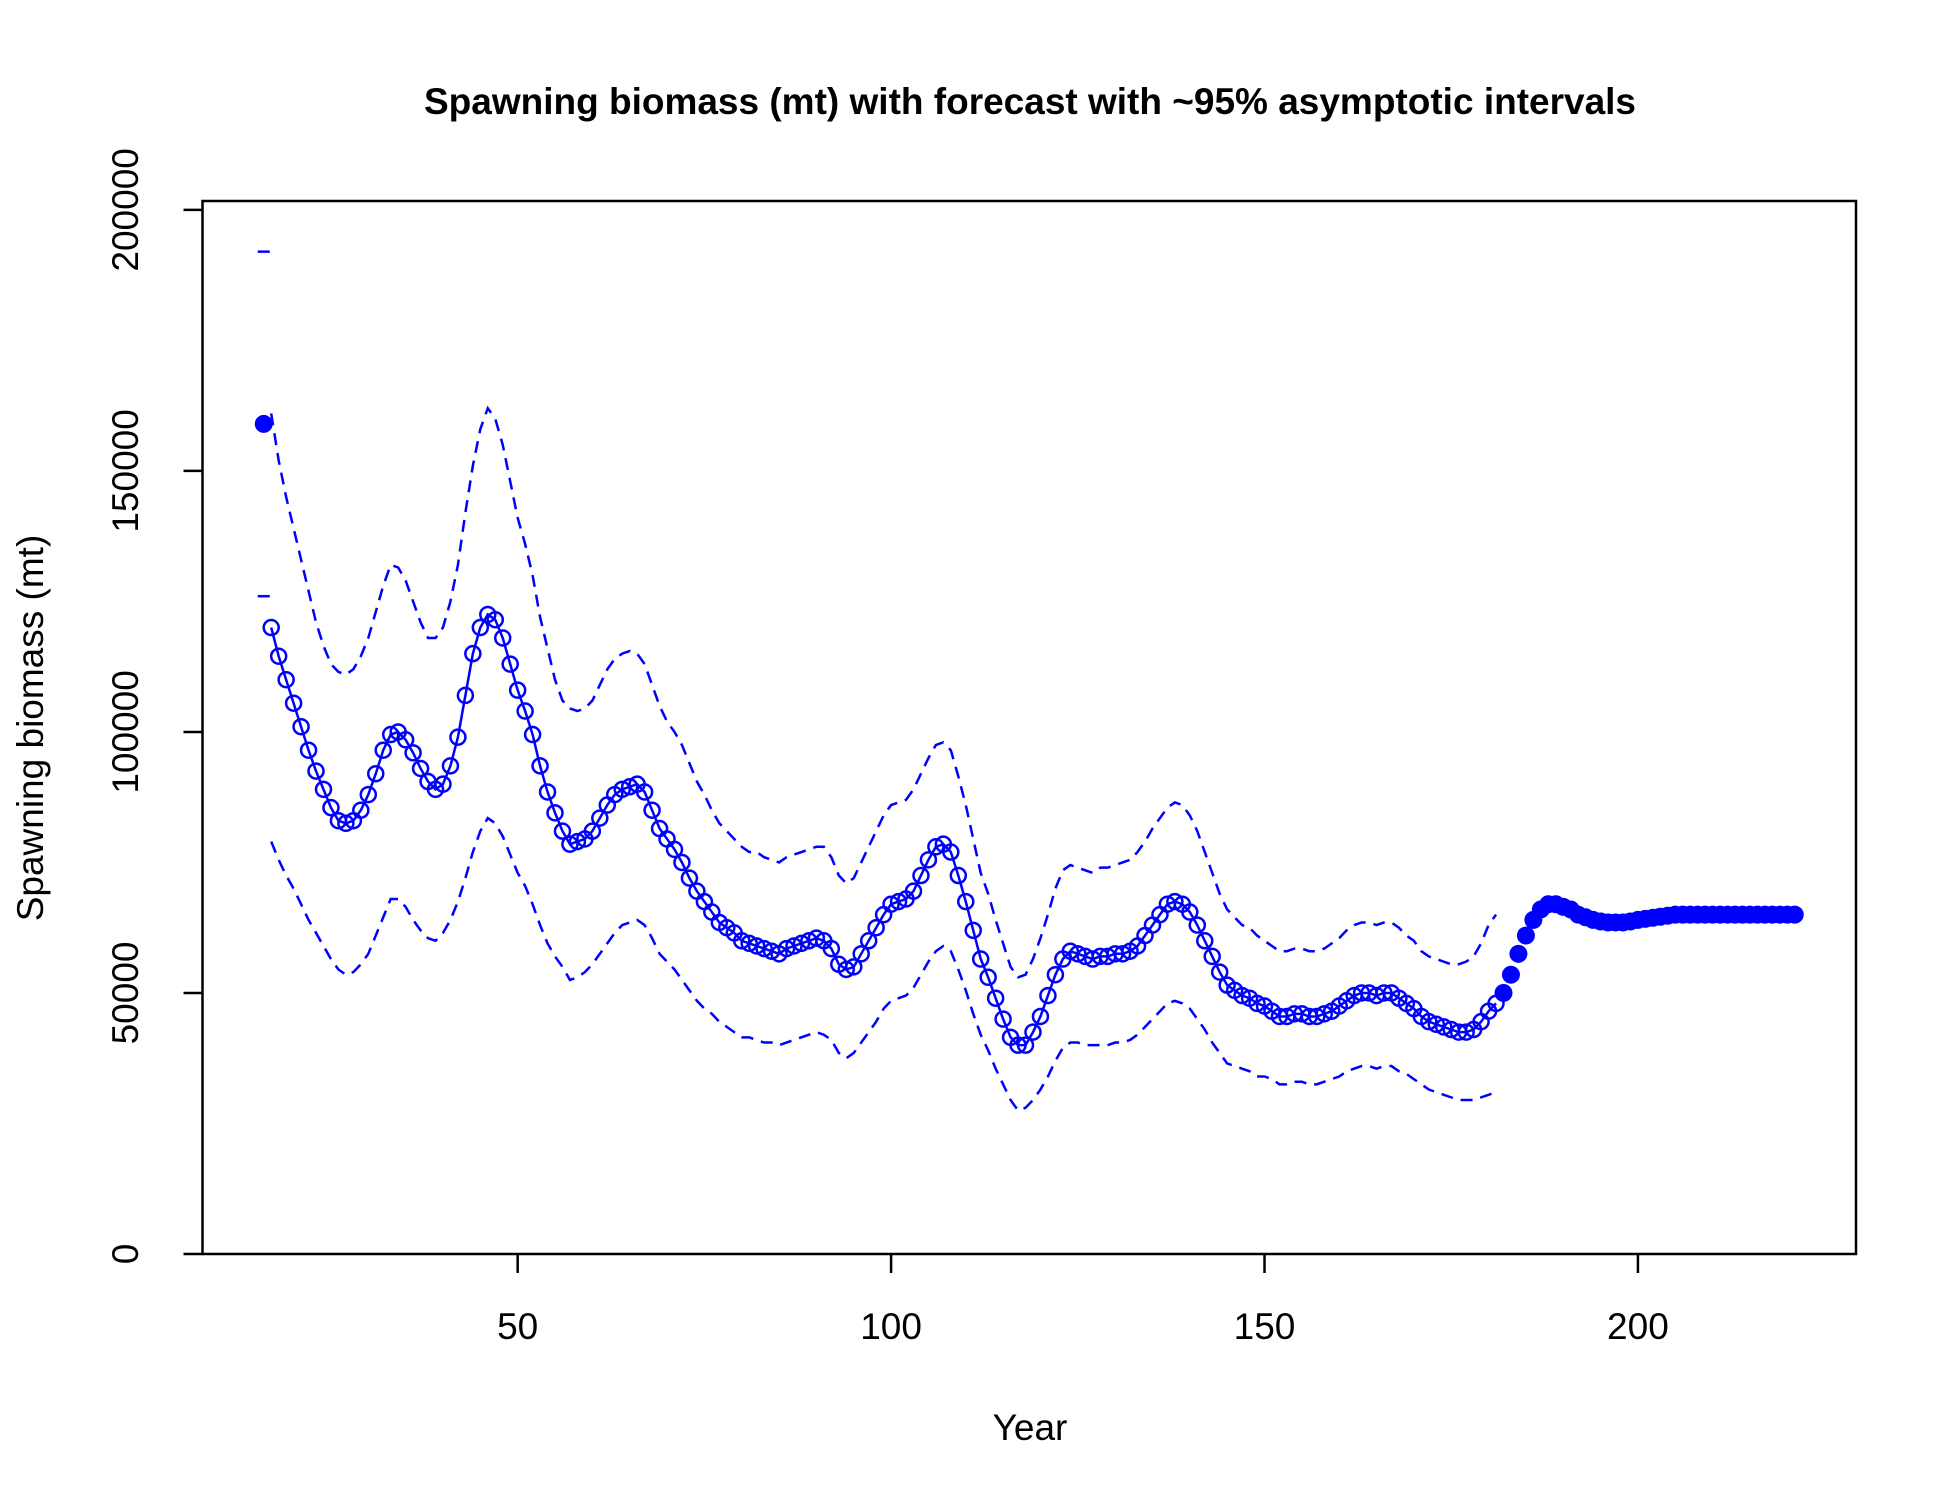  I want to click on x-tick-label: 50, so click(517, 1326).